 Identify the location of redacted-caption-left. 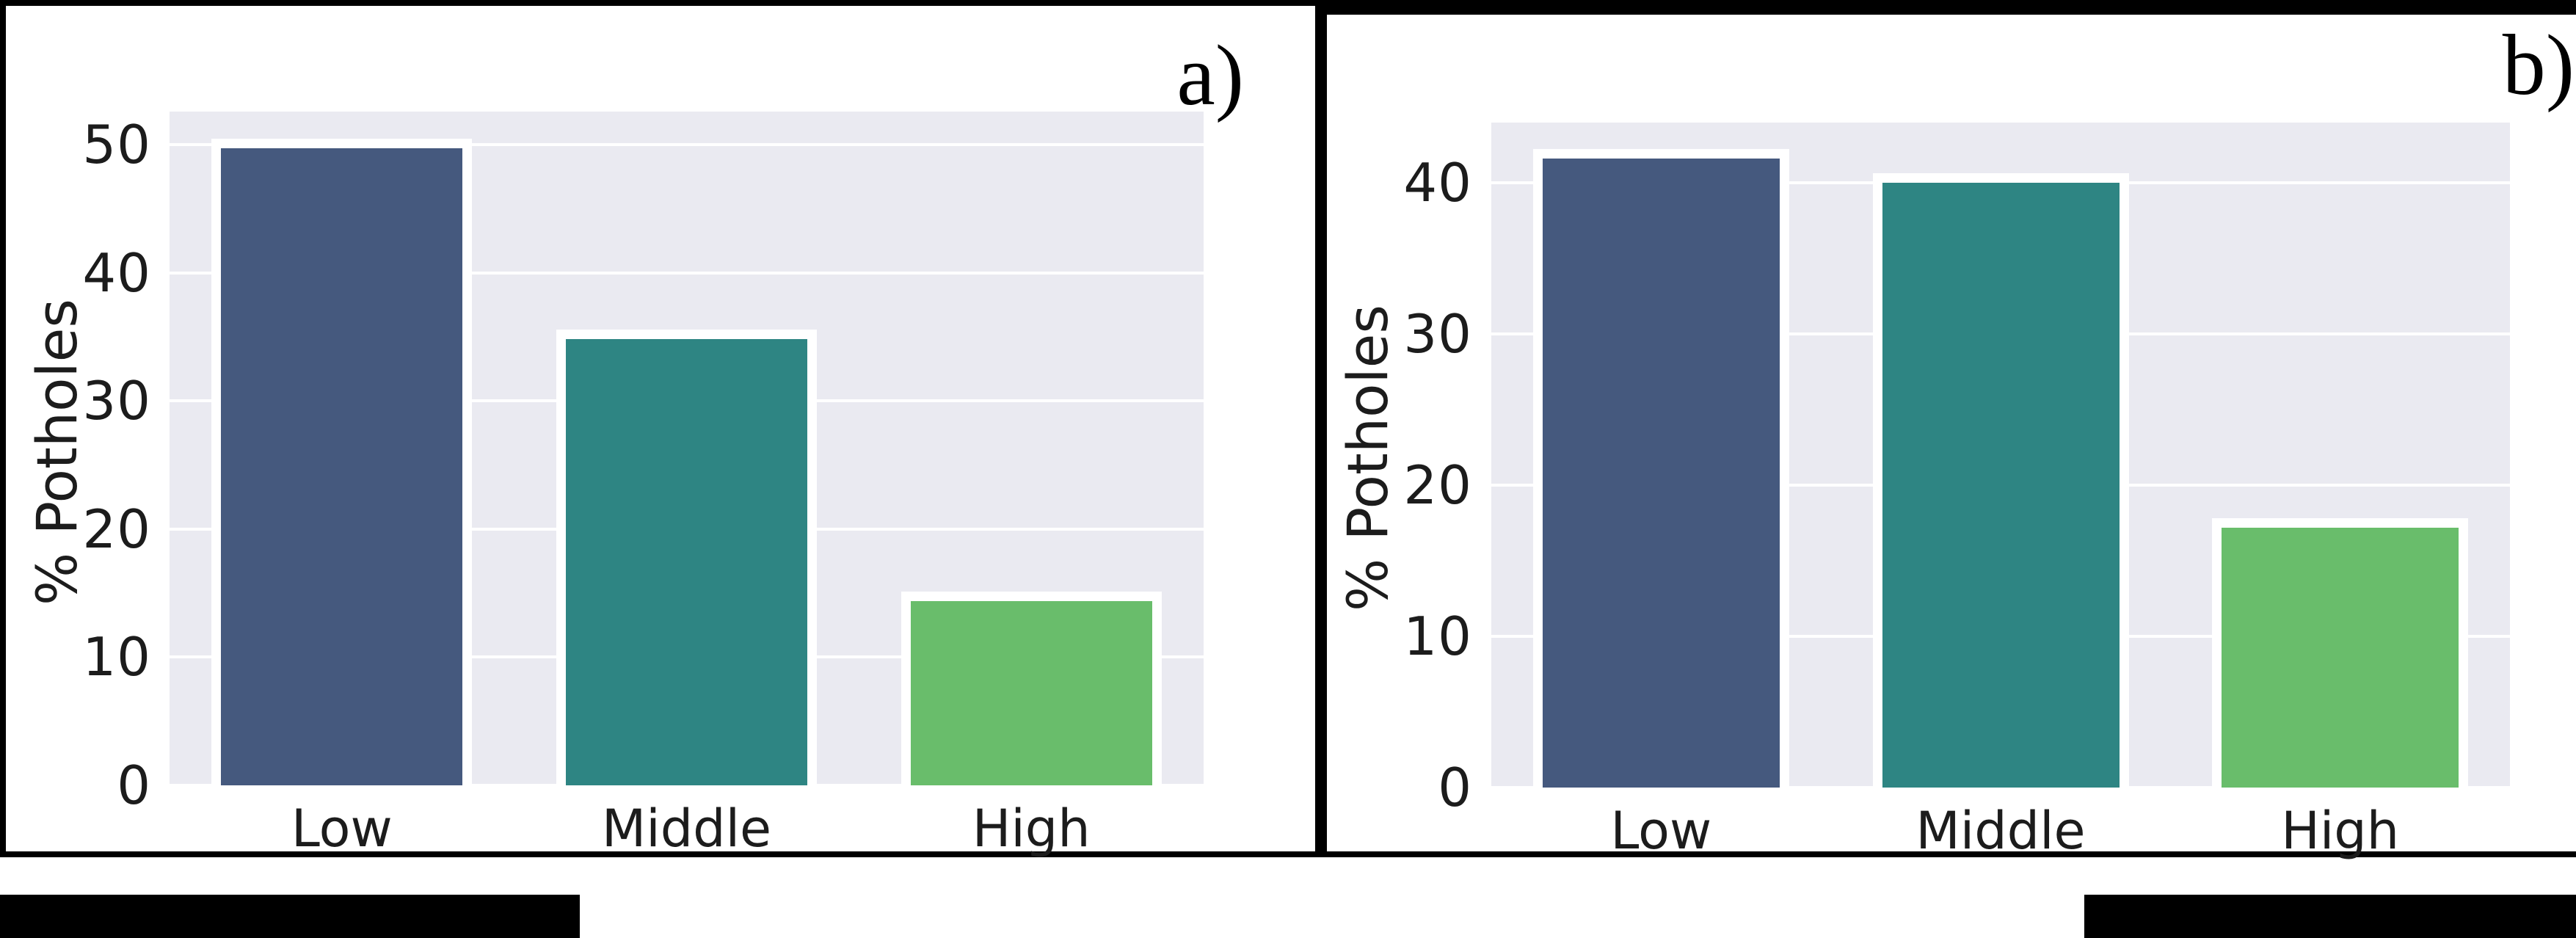
(290, 917).